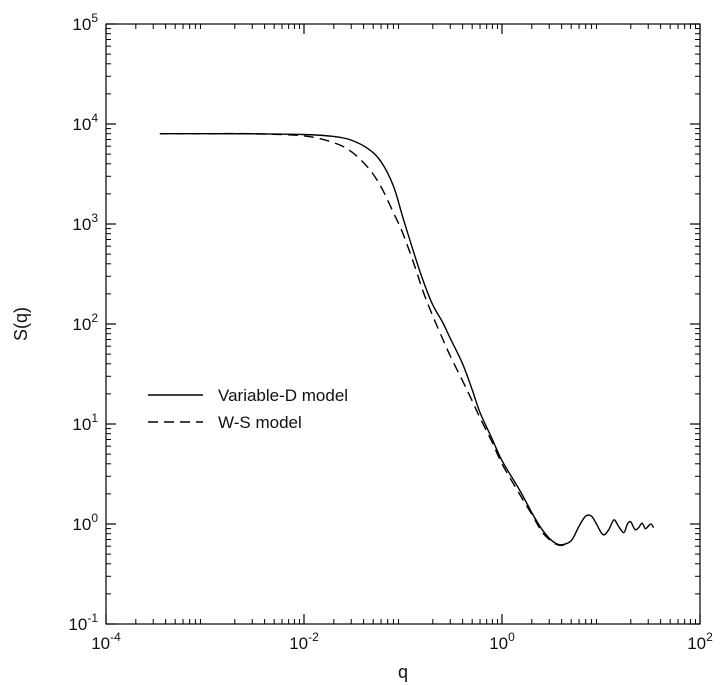  What do you see at coordinates (260, 422) in the screenshot?
I see `legend-label: W-S model` at bounding box center [260, 422].